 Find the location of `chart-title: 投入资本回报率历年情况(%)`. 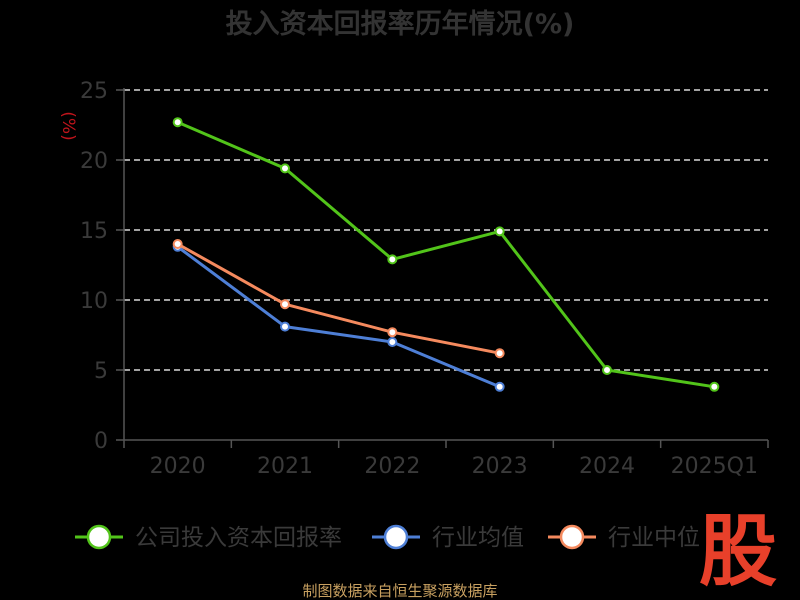

chart-title: 投入资本回报率历年情况(%) is located at coordinates (400, 24).